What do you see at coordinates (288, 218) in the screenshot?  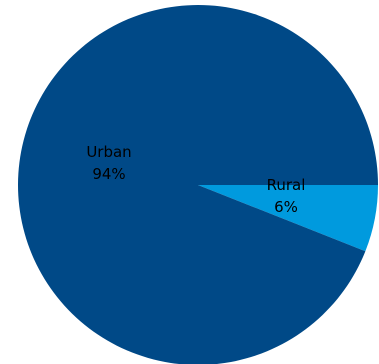 I see `pie-slice-rural` at bounding box center [288, 218].